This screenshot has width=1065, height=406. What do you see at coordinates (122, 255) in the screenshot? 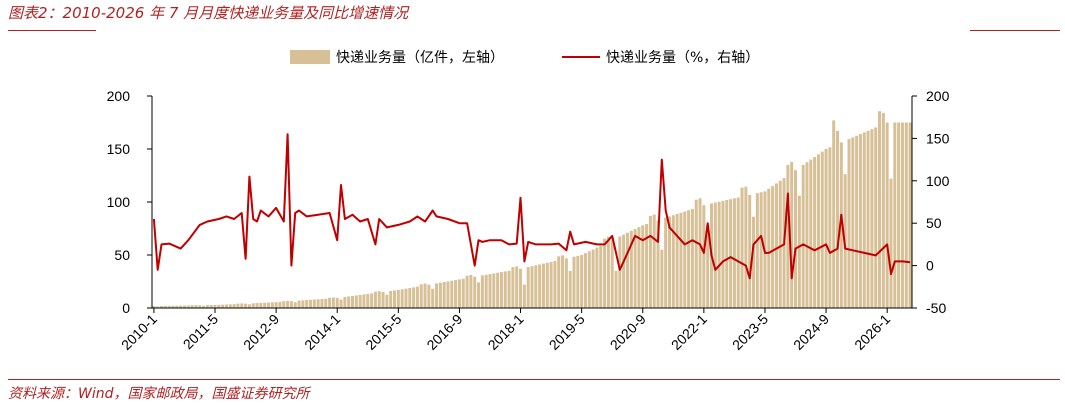
I see `left-axis-tick-label: 50` at bounding box center [122, 255].